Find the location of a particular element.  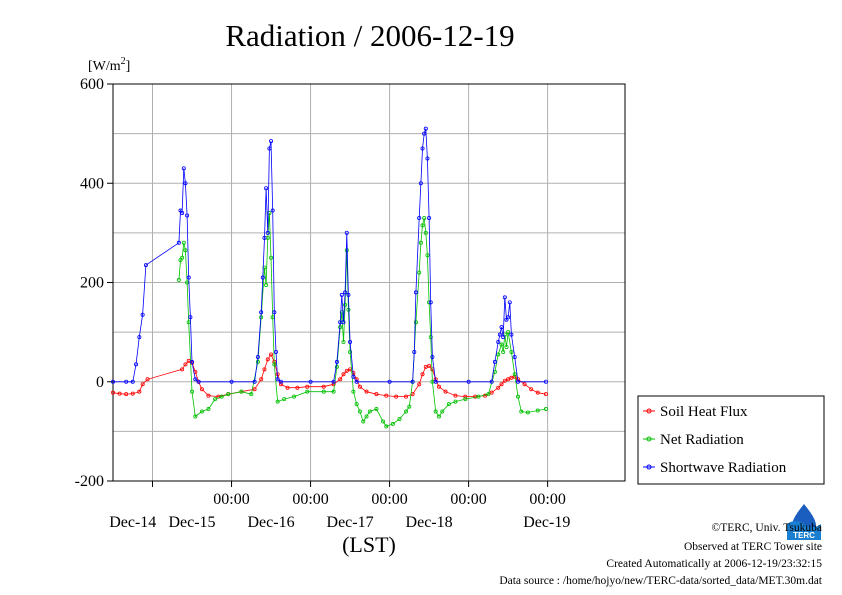

x-day-label: Dec-18 is located at coordinates (429, 522).